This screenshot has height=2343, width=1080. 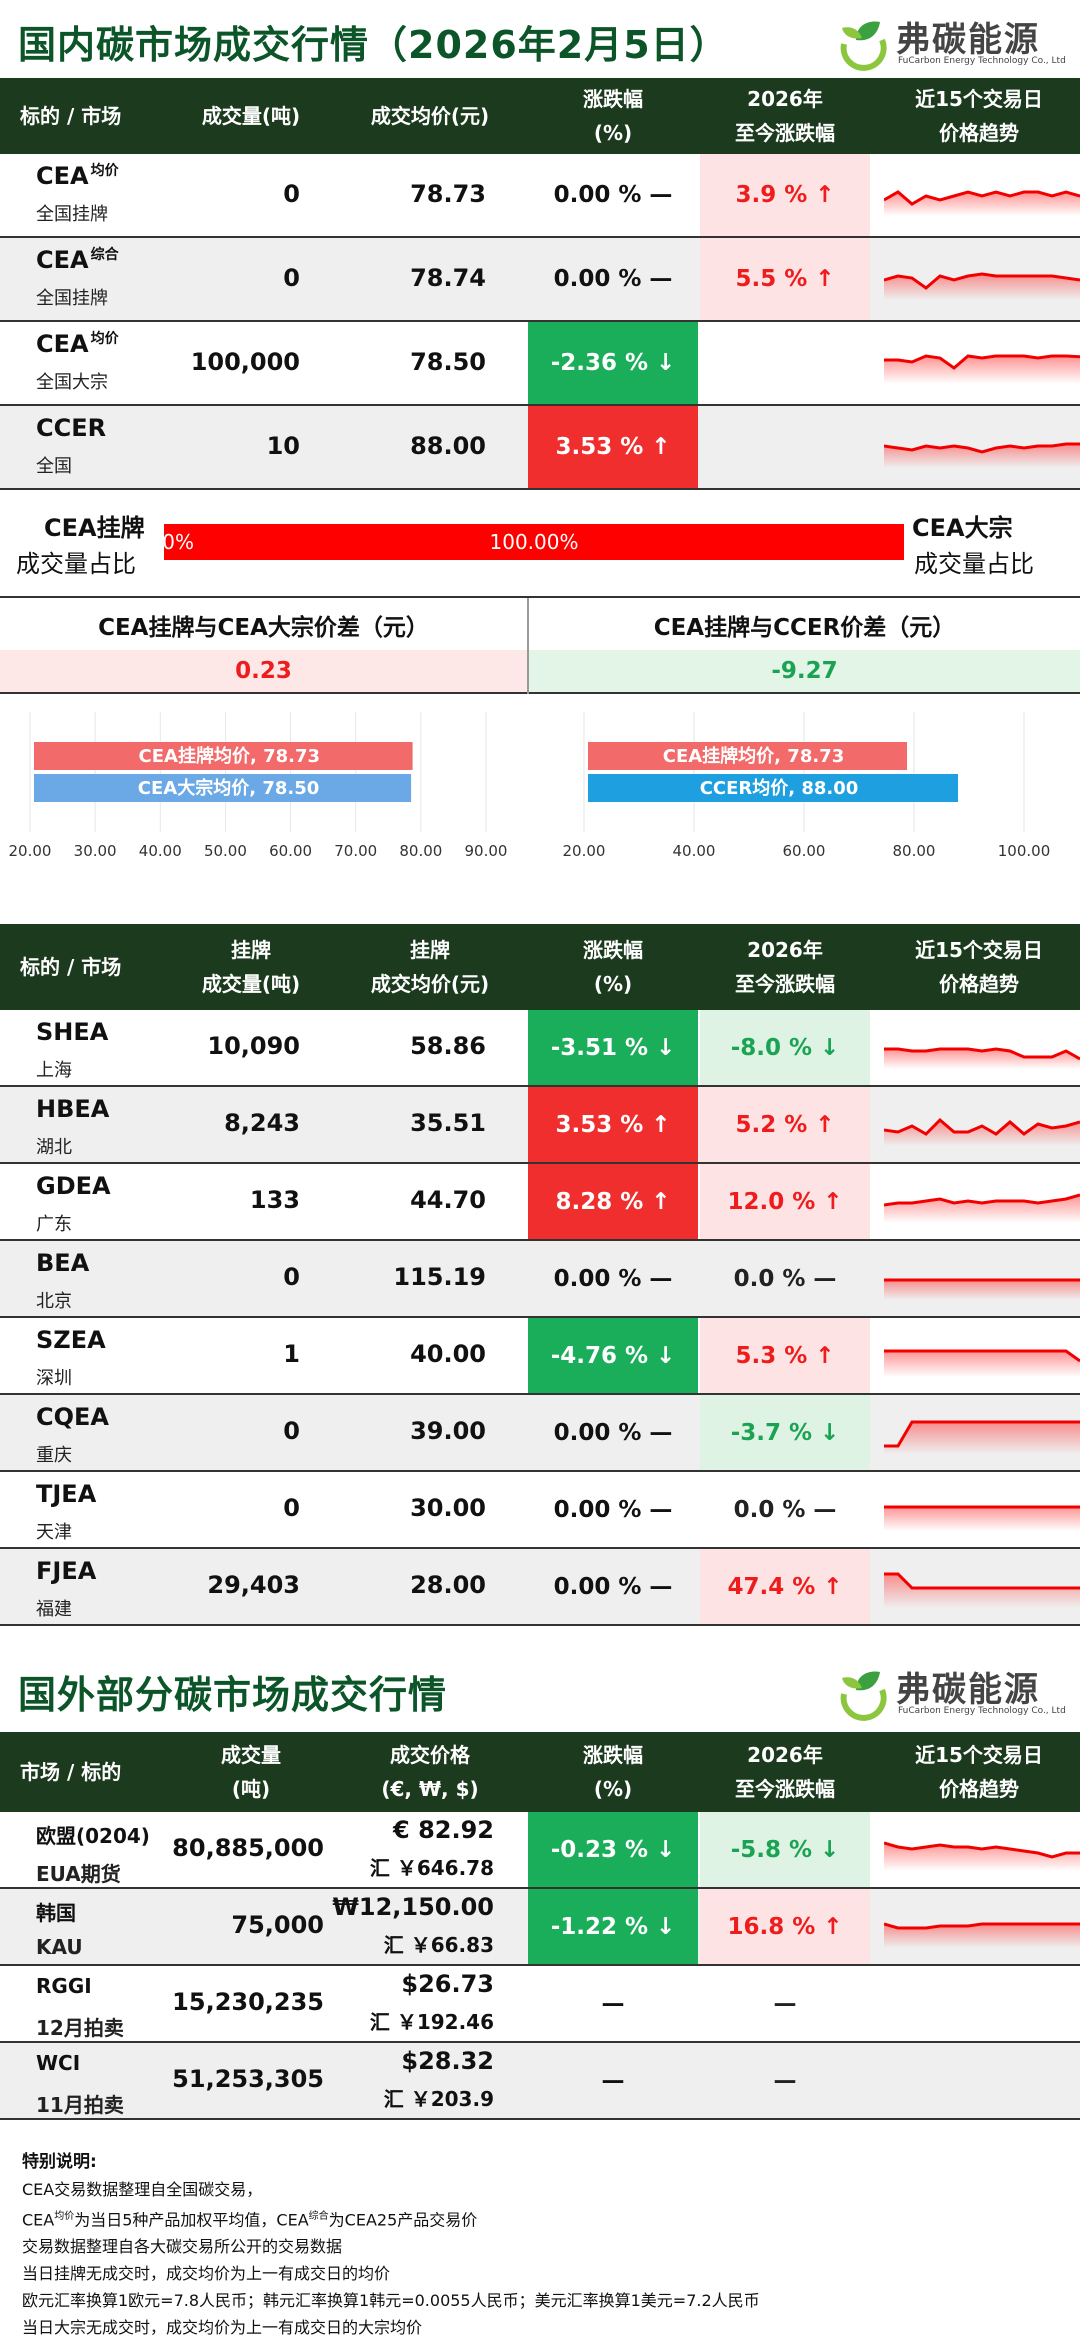 I want to click on row-sub: EUA期货, so click(x=78, y=1874).